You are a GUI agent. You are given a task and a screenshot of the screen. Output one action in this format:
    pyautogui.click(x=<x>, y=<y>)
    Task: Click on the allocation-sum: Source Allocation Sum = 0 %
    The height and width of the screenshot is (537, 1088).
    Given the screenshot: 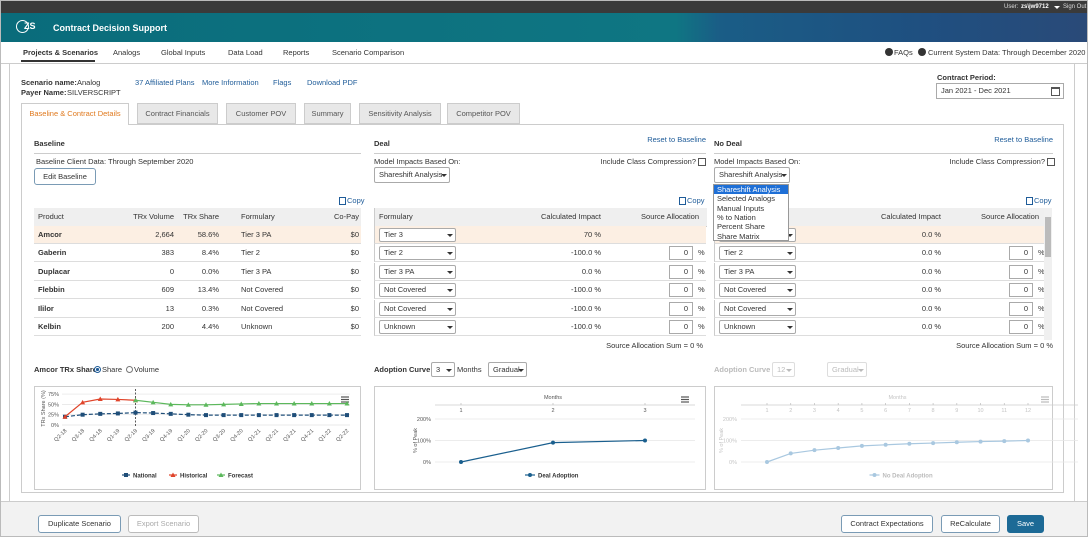 What is the action you would take?
    pyautogui.click(x=1004, y=346)
    